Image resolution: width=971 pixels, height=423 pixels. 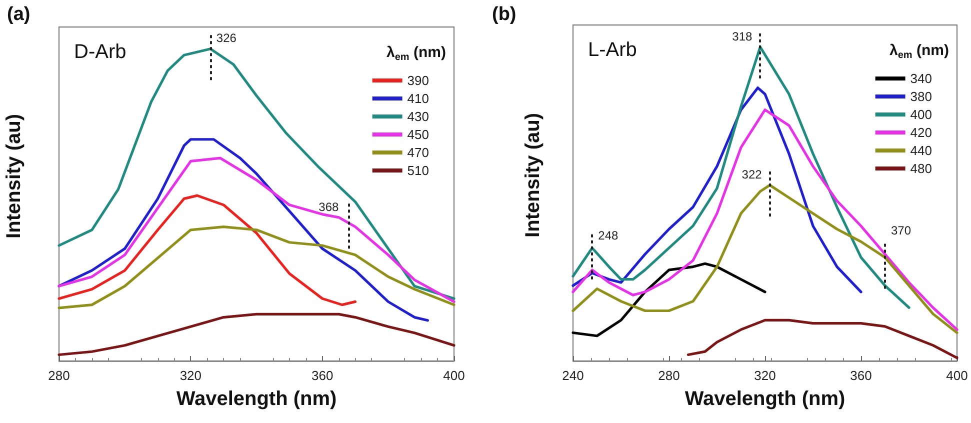 I want to click on annotation: 248, so click(x=608, y=235).